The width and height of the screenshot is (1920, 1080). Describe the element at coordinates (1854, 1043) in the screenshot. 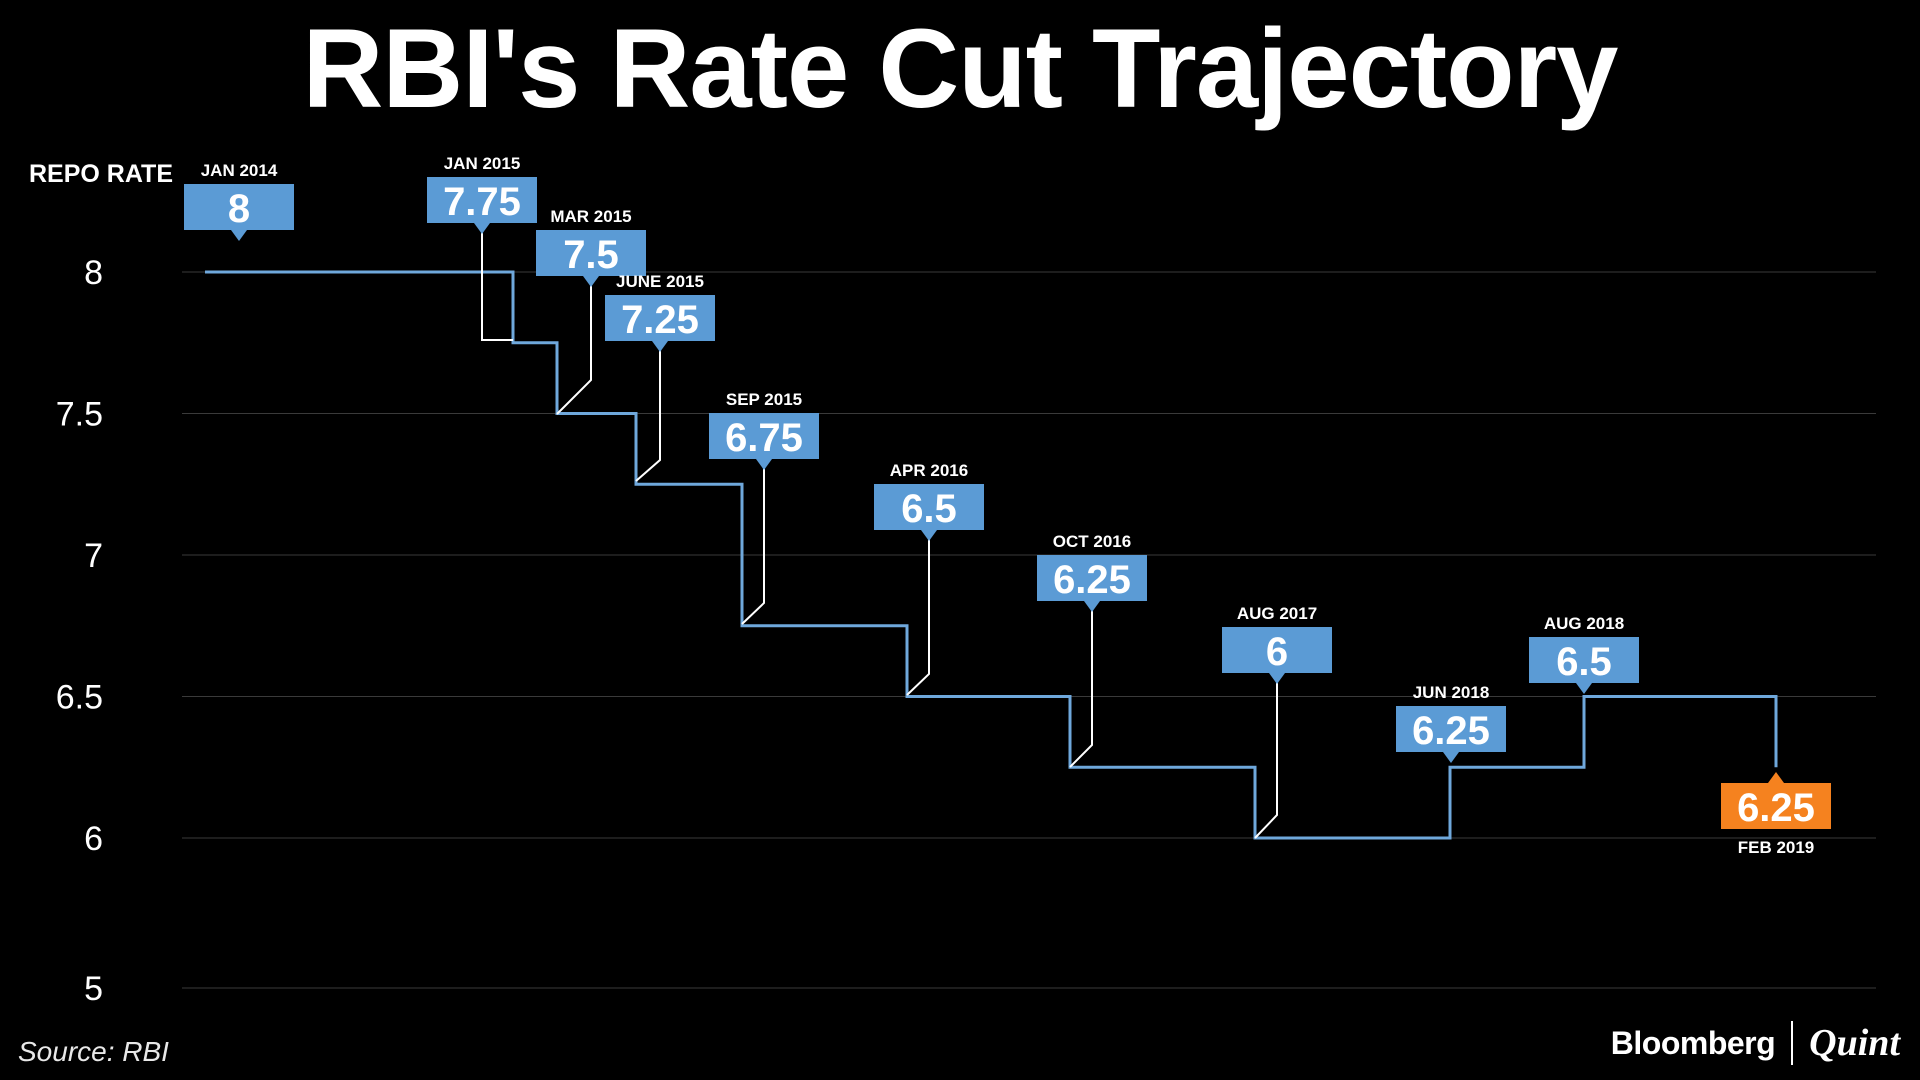

I see `brand-quint: Quint` at that location.